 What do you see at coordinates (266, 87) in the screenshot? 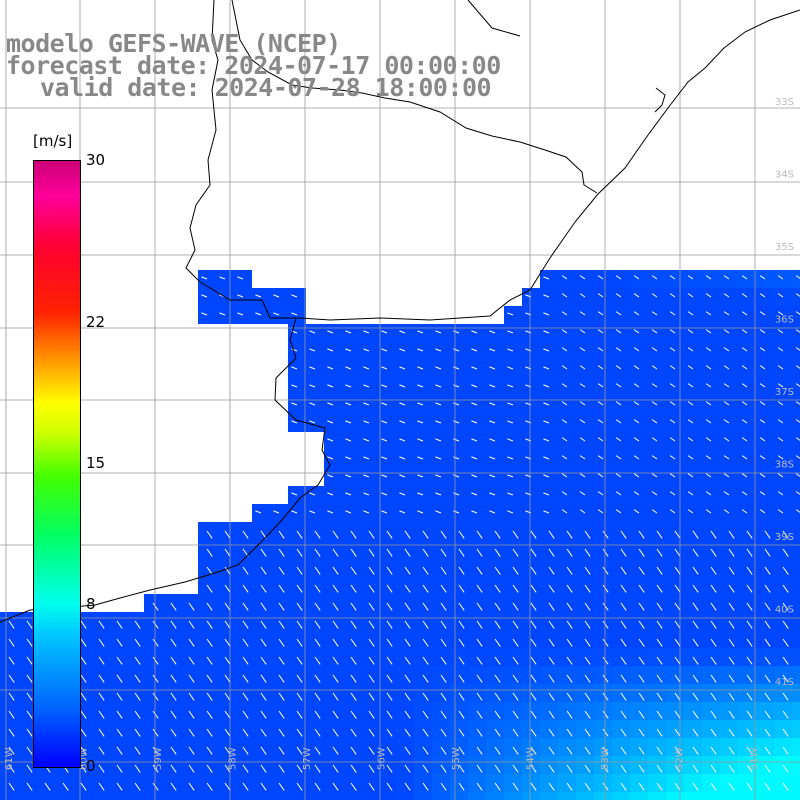
I see `valid-date: valid date: 2024-07-28 18:00:00` at bounding box center [266, 87].